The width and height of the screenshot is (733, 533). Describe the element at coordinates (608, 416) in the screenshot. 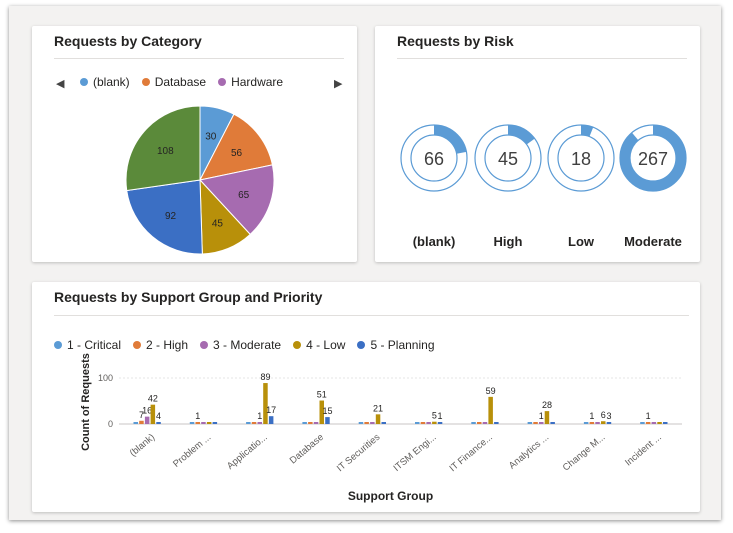

I see `bar-data-label: 3` at that location.